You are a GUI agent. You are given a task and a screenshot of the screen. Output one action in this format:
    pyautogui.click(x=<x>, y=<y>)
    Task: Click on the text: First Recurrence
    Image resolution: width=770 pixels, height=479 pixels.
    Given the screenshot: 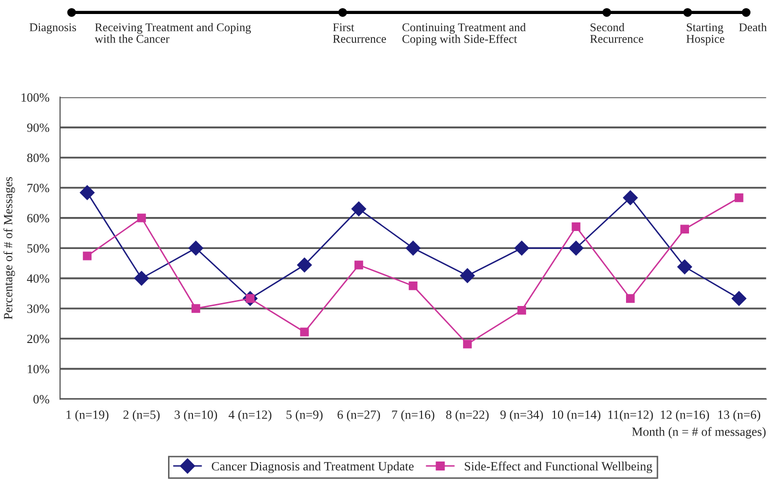 What is the action you would take?
    pyautogui.click(x=359, y=33)
    